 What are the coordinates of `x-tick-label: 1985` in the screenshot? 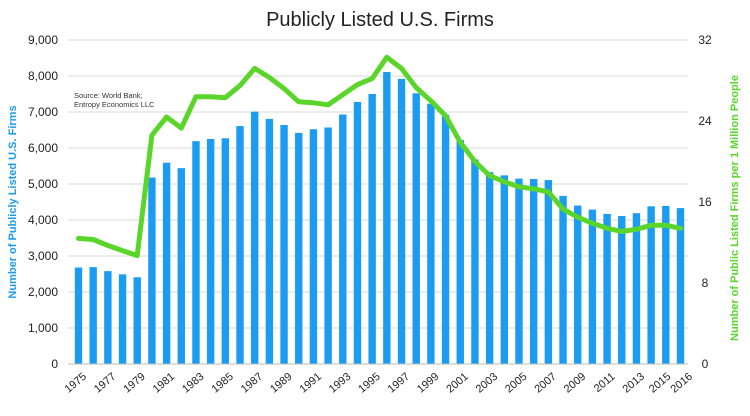 It's located at (222, 383).